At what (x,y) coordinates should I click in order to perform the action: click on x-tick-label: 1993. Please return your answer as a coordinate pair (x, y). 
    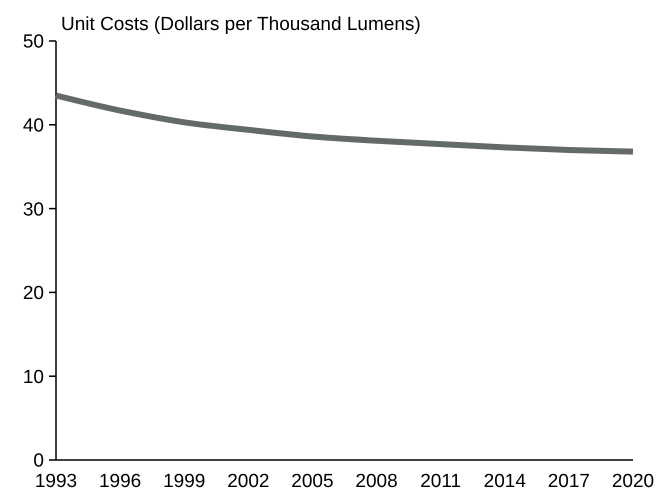
    Looking at the image, I should click on (56, 481).